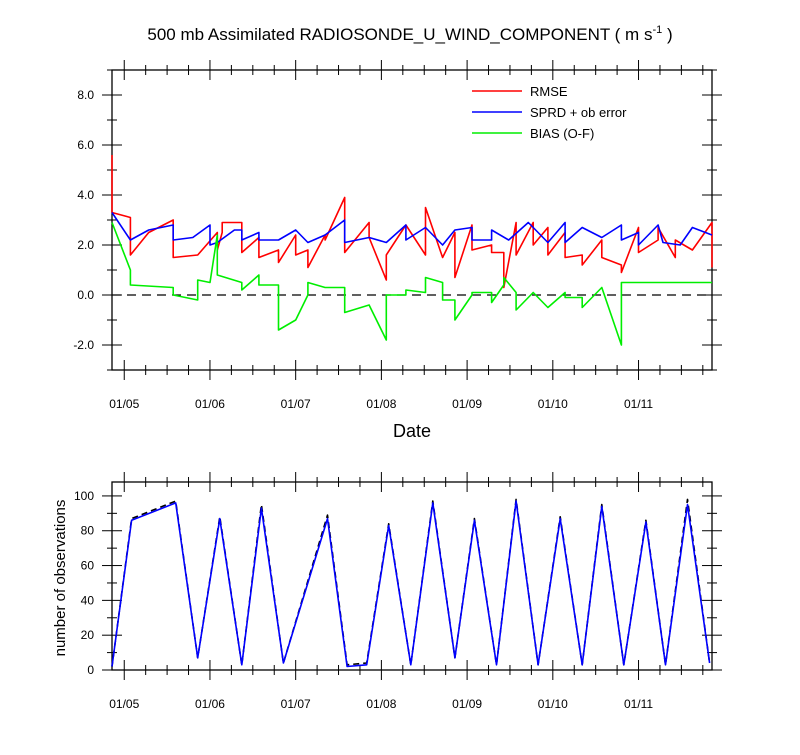  Describe the element at coordinates (467, 704) in the screenshot. I see `bottom-x-tick-label: 01/09` at that location.